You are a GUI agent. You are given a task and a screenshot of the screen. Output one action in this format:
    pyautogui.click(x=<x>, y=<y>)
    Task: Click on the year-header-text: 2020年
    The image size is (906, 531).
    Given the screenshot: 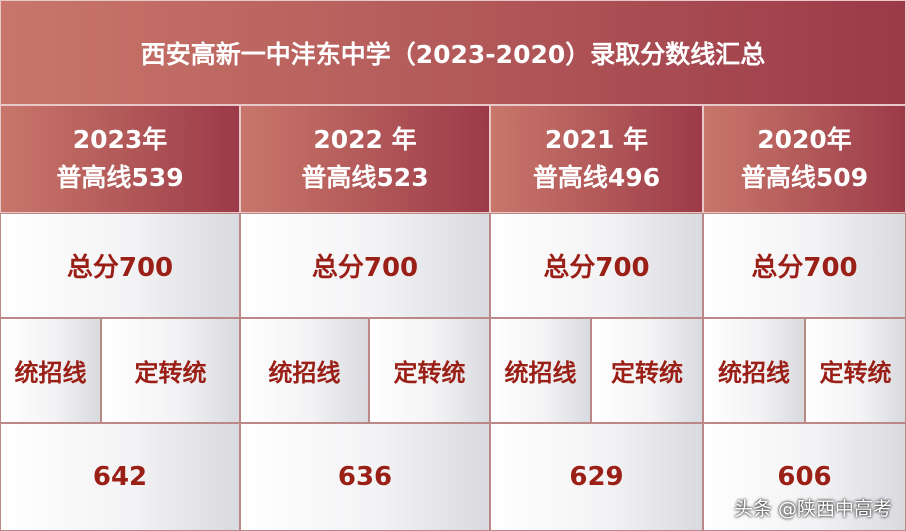 What is the action you would take?
    pyautogui.click(x=804, y=139)
    